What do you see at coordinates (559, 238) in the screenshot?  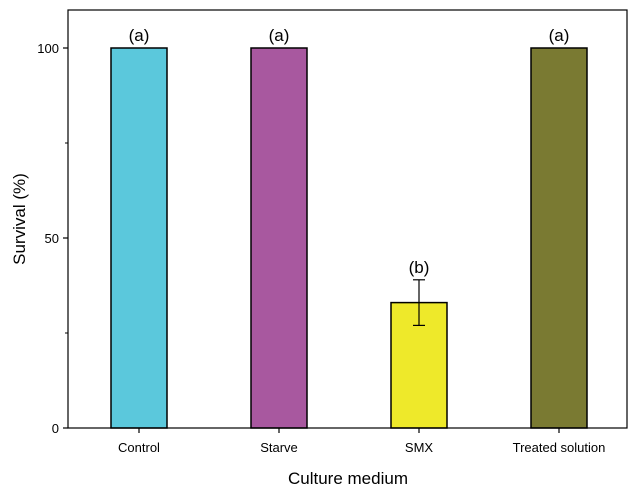 I see `bar-treated-solution` at bounding box center [559, 238].